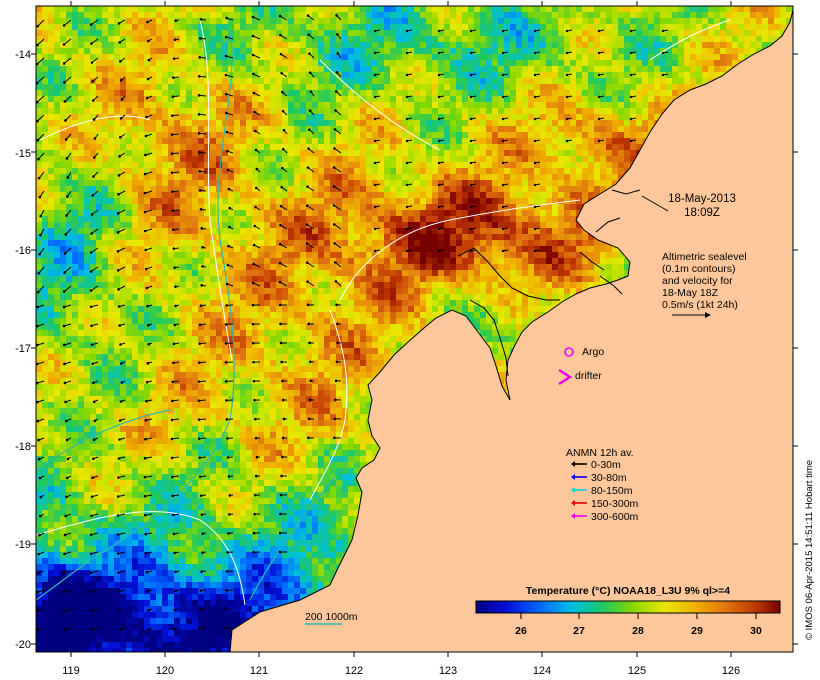  Describe the element at coordinates (697, 631) in the screenshot. I see `colorbar-tick: 29` at that location.